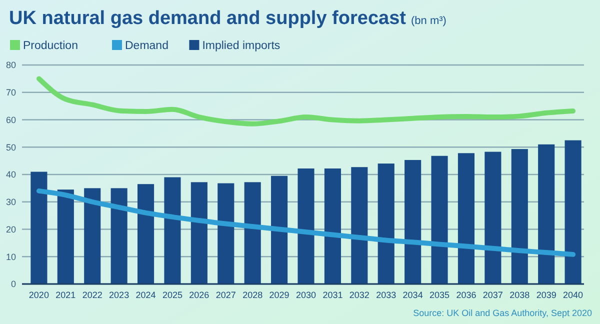  Describe the element at coordinates (11, 202) in the screenshot. I see `y-tick-label: 30` at that location.